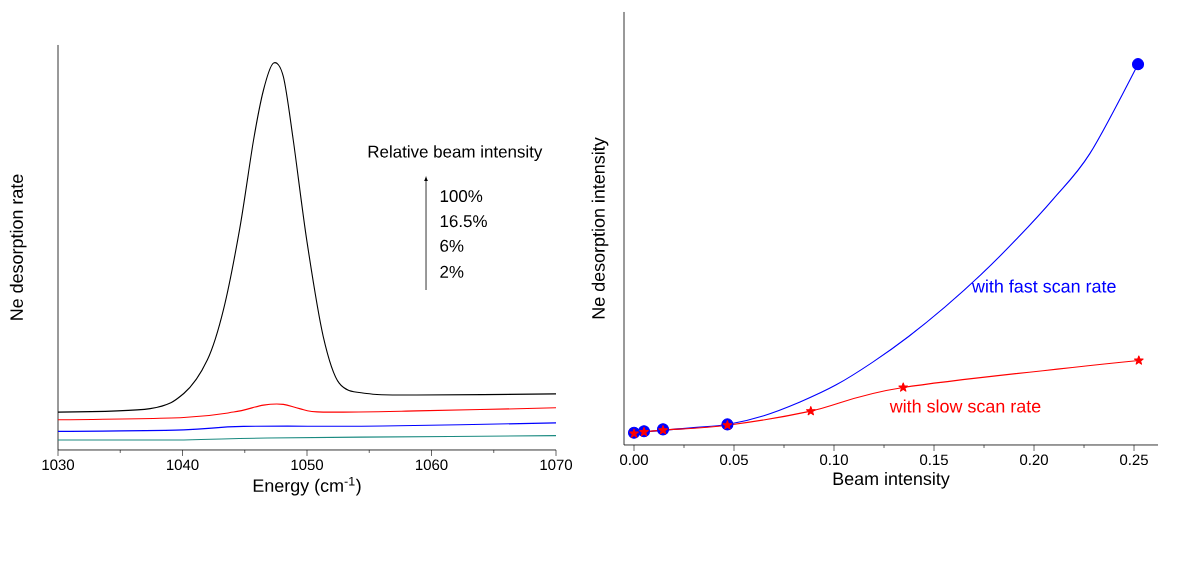 Image resolution: width=1190 pixels, height=563 pixels. Describe the element at coordinates (455, 153) in the screenshot. I see `annotation: Relative beam intensity` at that location.